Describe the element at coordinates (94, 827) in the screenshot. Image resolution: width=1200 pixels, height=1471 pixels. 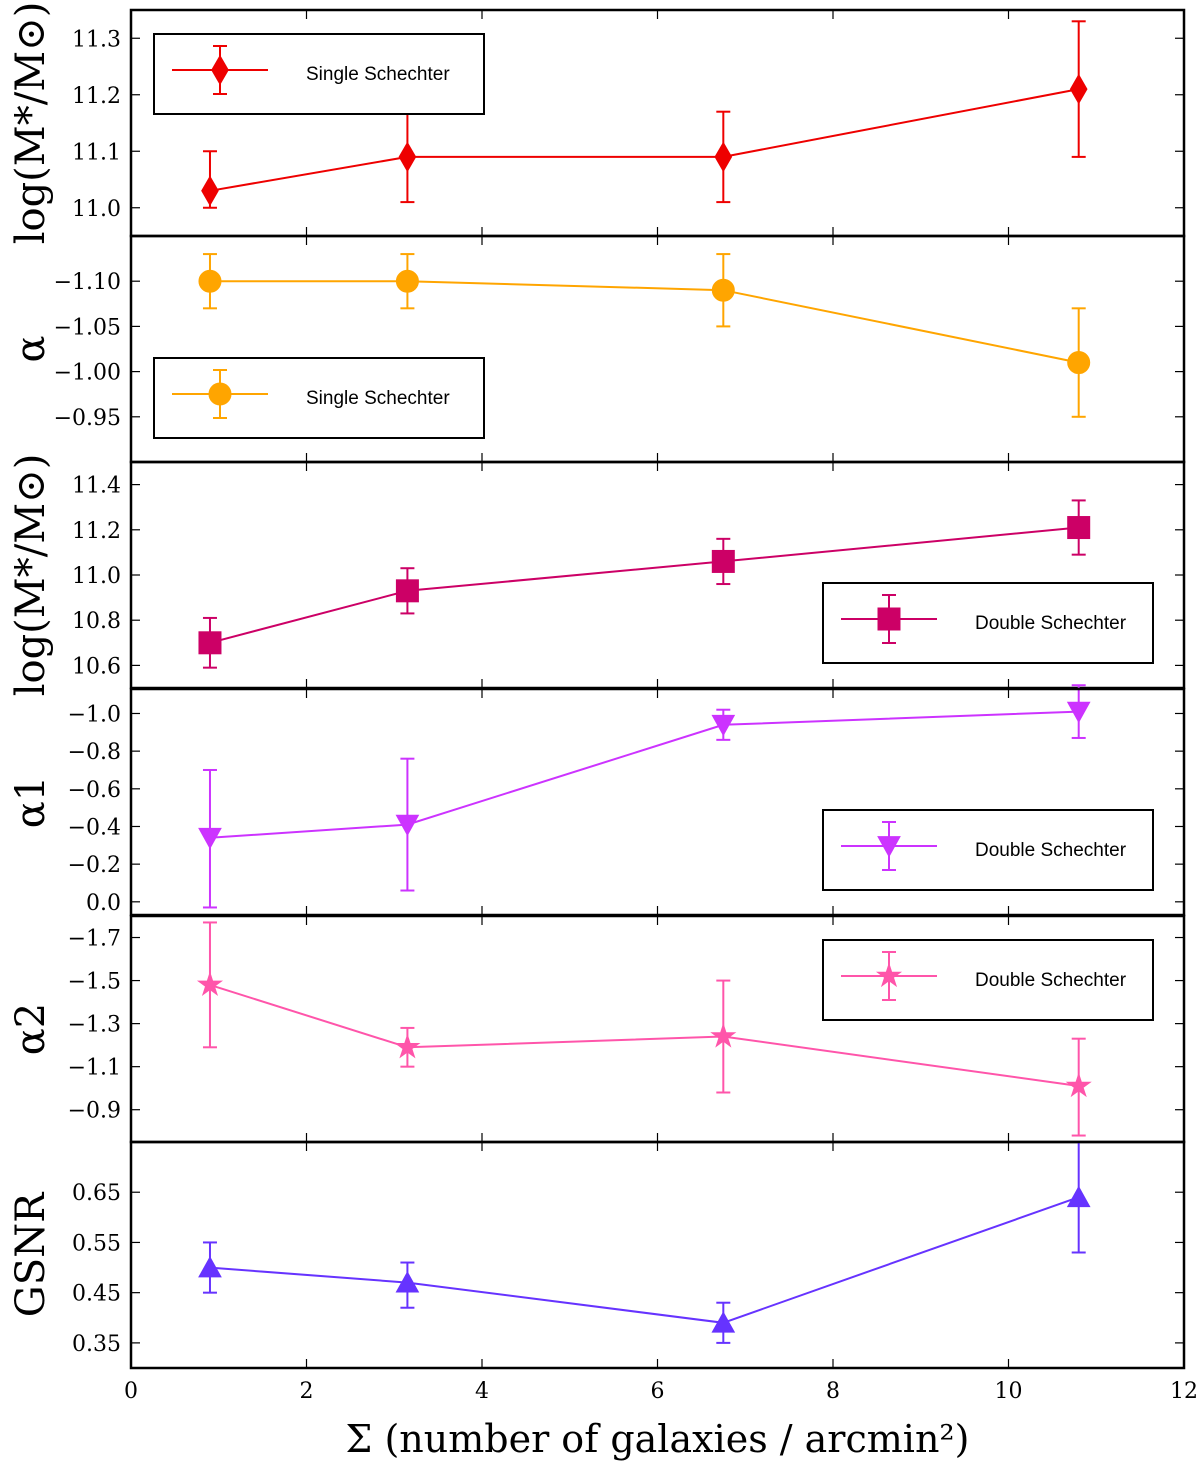
I see `y-tick-label: −0.4` at that location.